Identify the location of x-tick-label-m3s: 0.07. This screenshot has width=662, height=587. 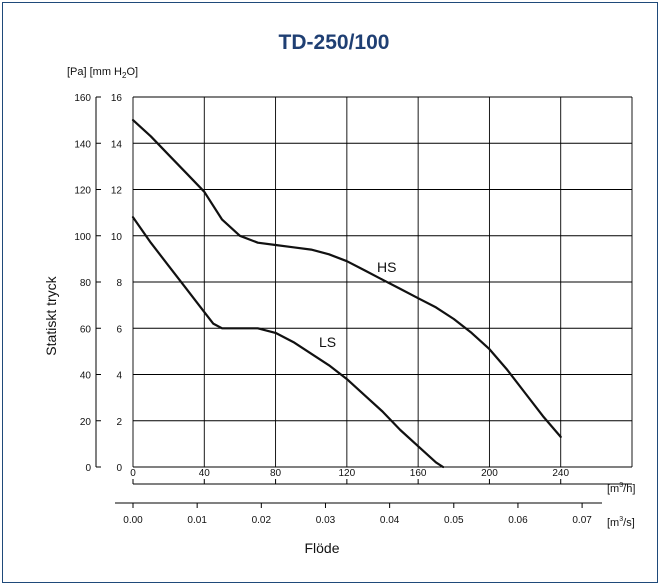
(582, 520).